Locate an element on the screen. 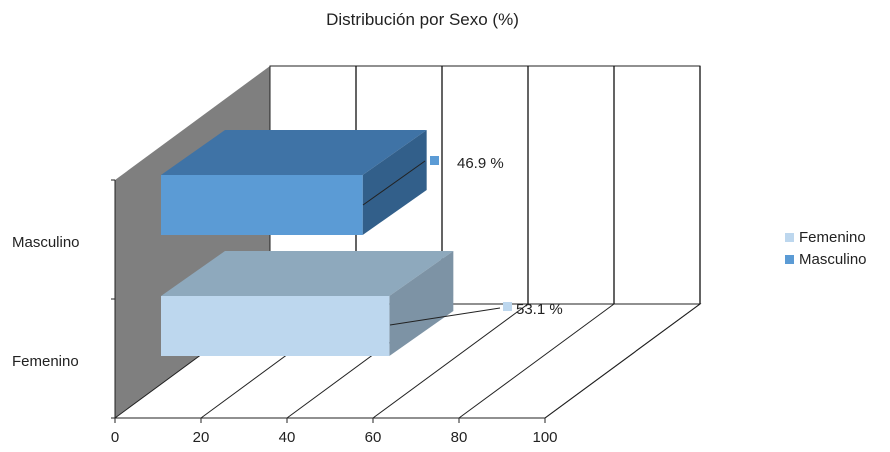  x-tick-label-40: 40 is located at coordinates (287, 437).